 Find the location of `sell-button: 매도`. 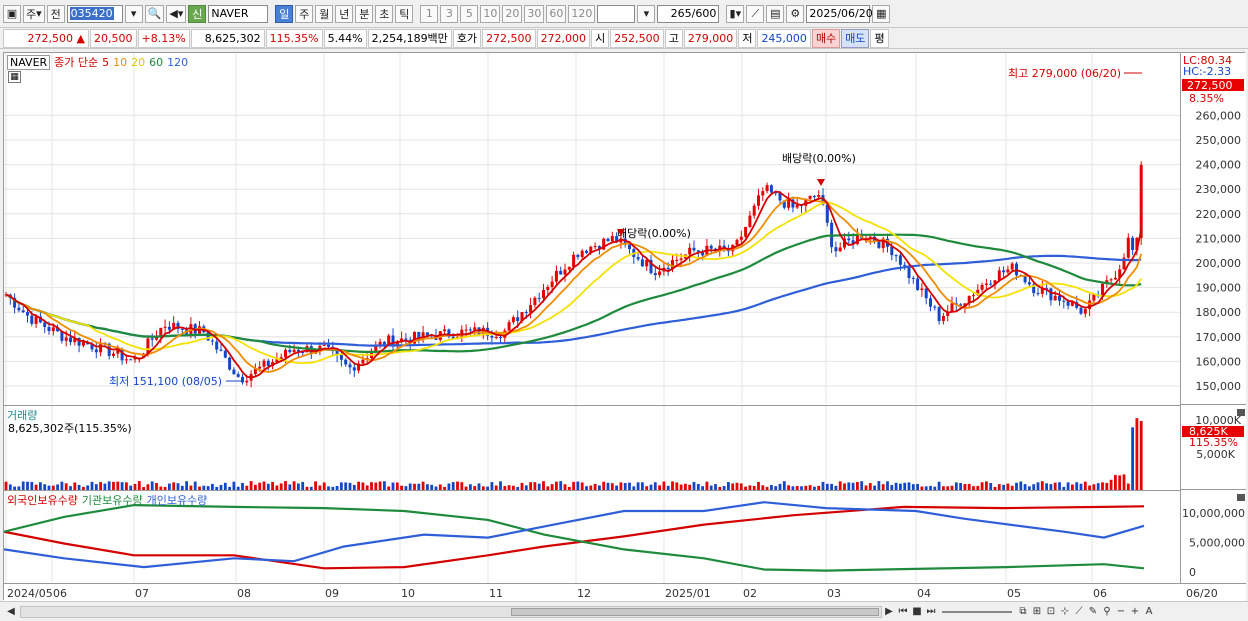

sell-button: 매도 is located at coordinates (855, 38).